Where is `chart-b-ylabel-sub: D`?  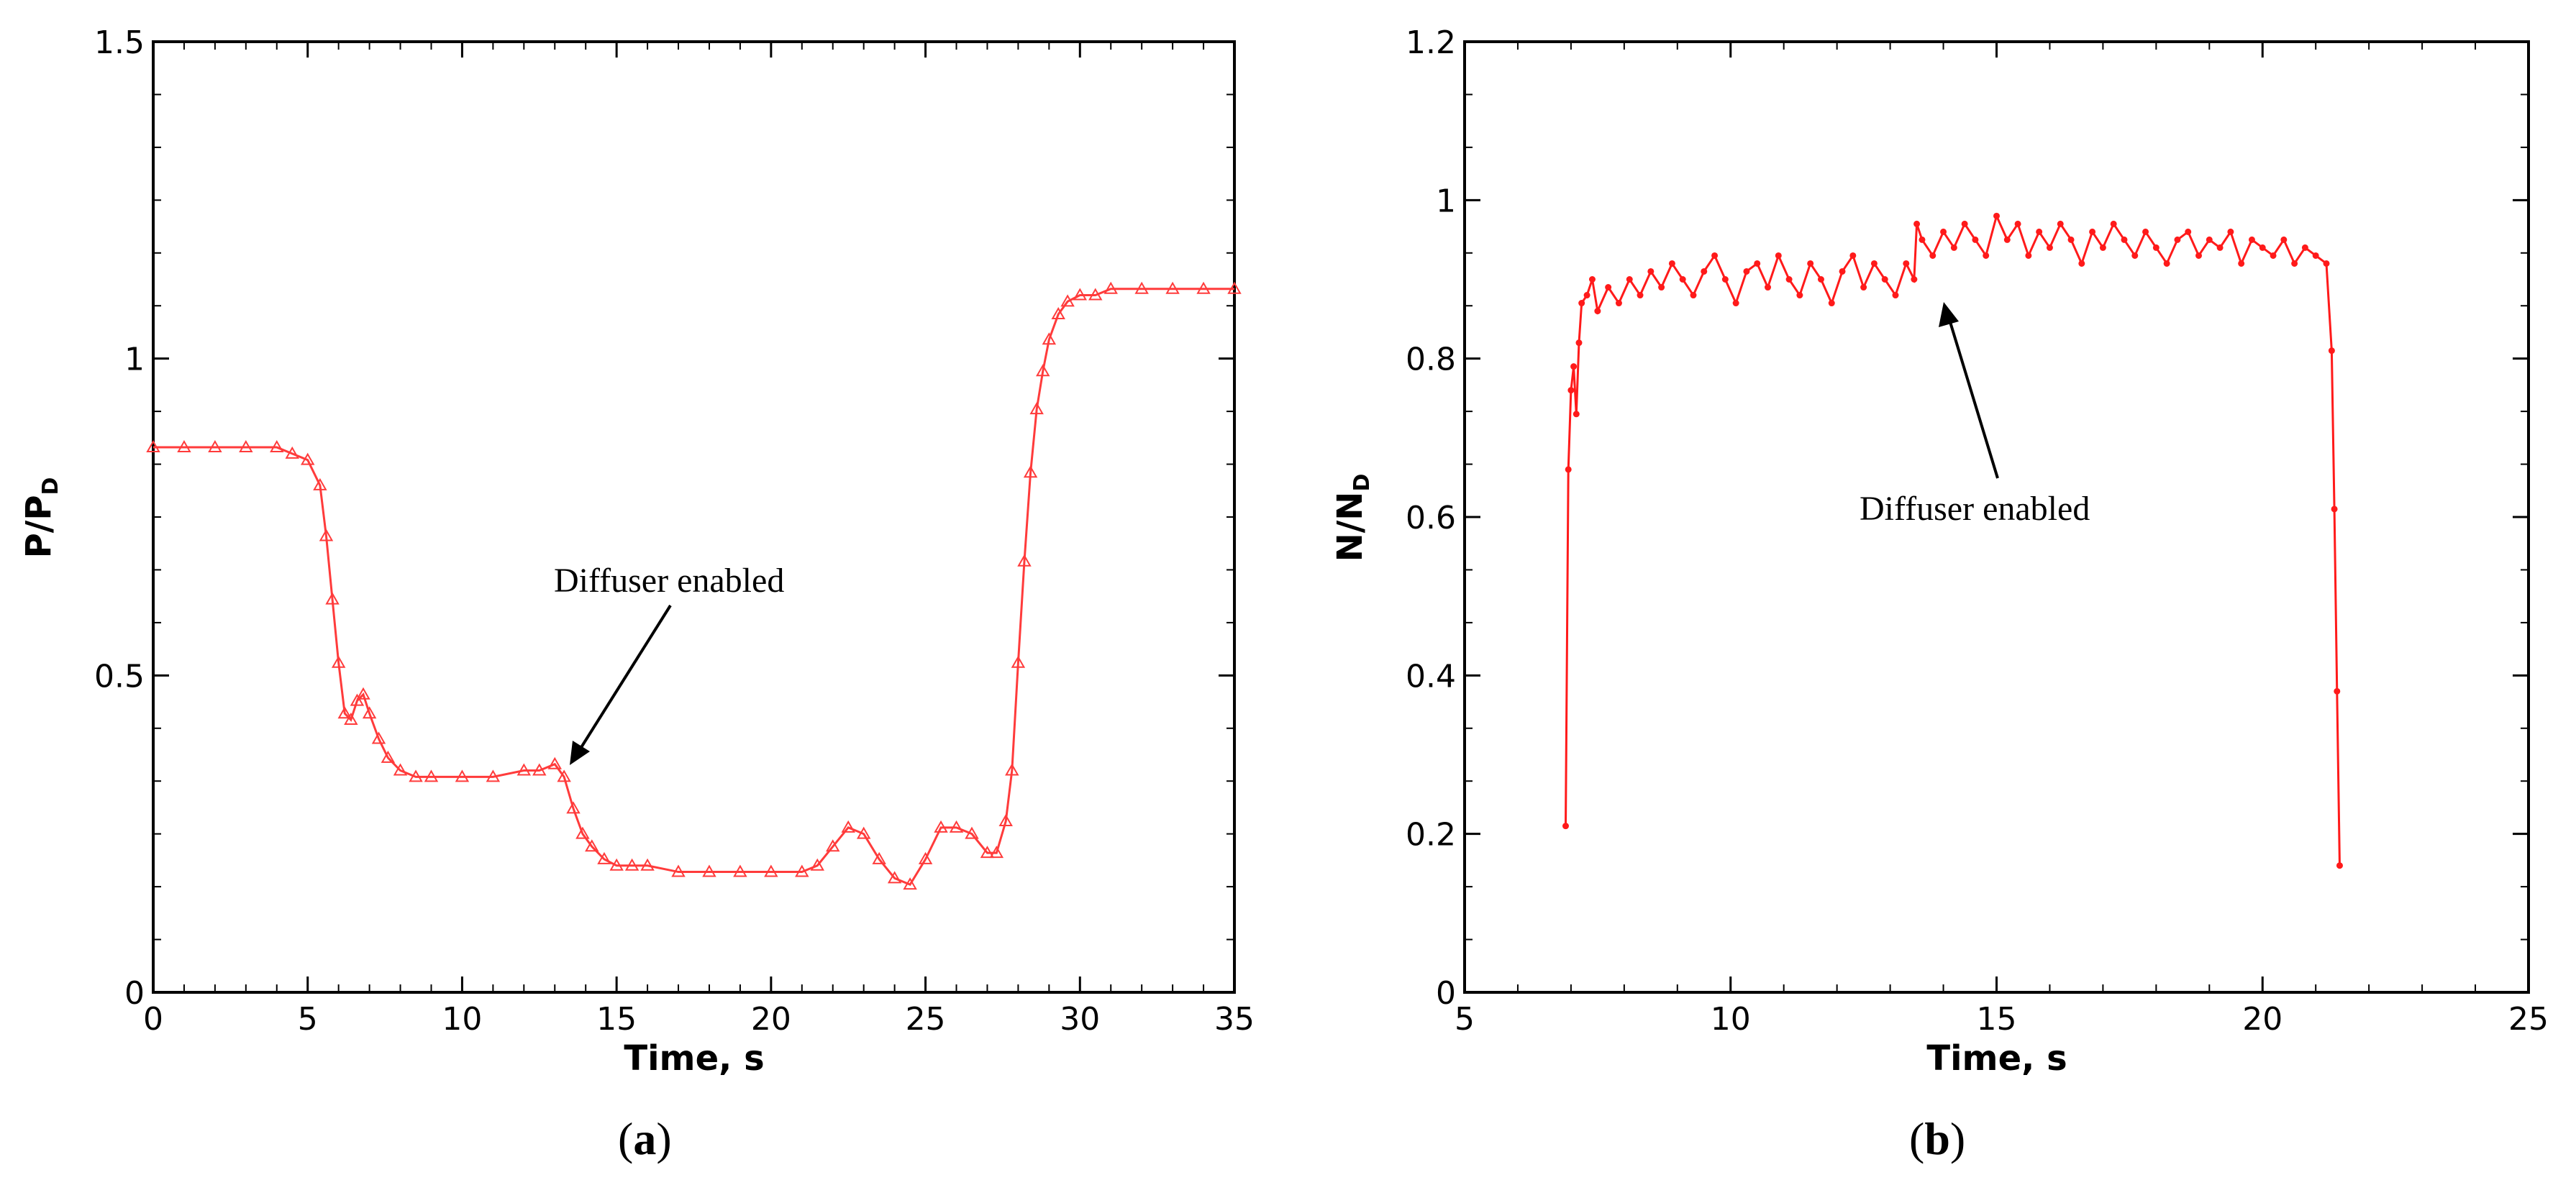
chart-b-ylabel-sub: D is located at coordinates (1362, 483).